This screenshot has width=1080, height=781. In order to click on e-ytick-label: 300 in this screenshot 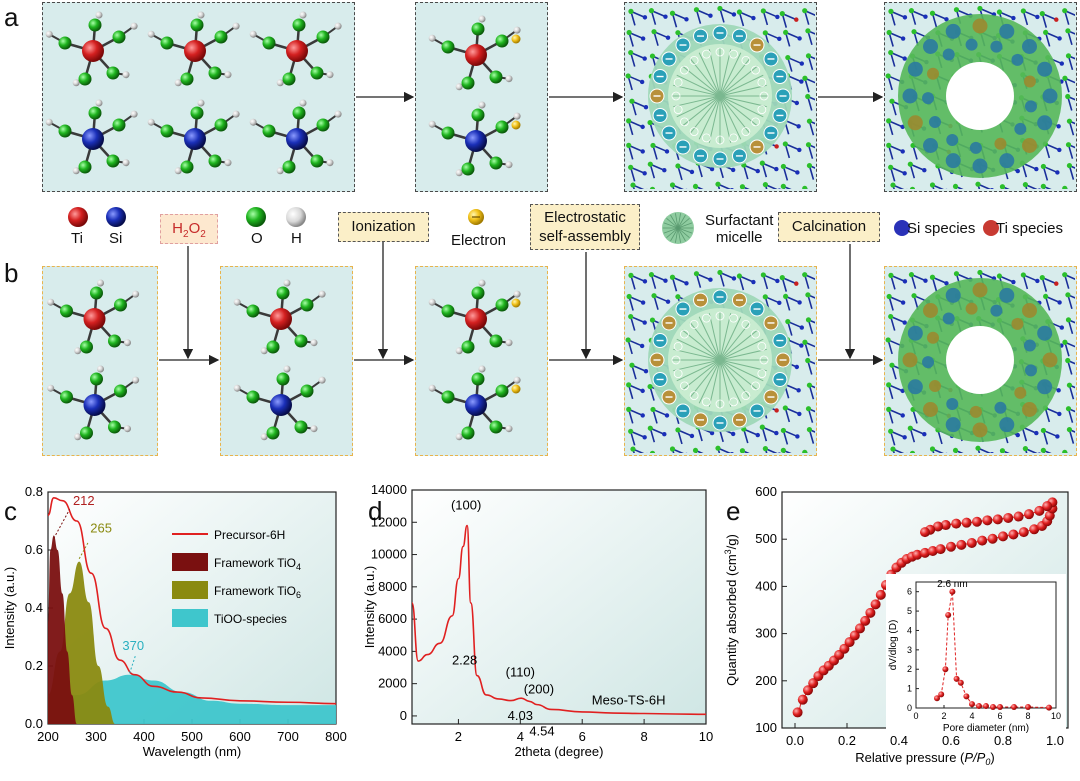, I will do `click(766, 633)`.